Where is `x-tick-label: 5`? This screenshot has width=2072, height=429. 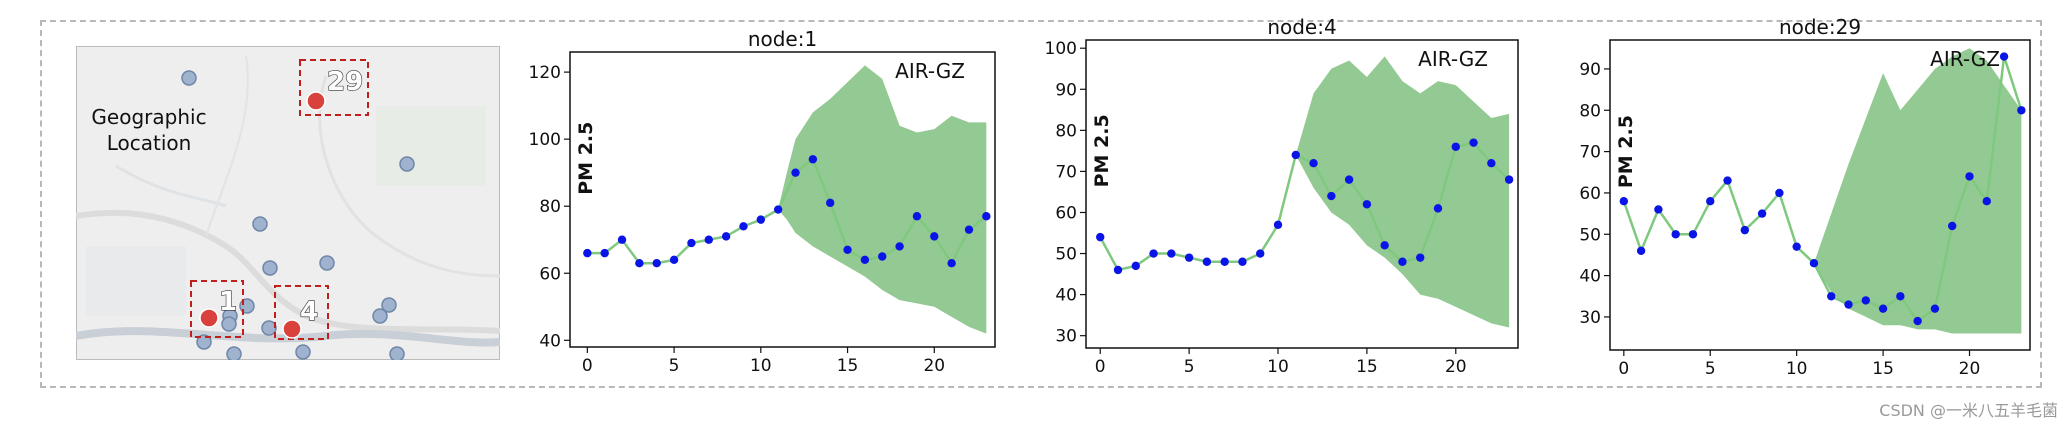 x-tick-label: 5 is located at coordinates (674, 366).